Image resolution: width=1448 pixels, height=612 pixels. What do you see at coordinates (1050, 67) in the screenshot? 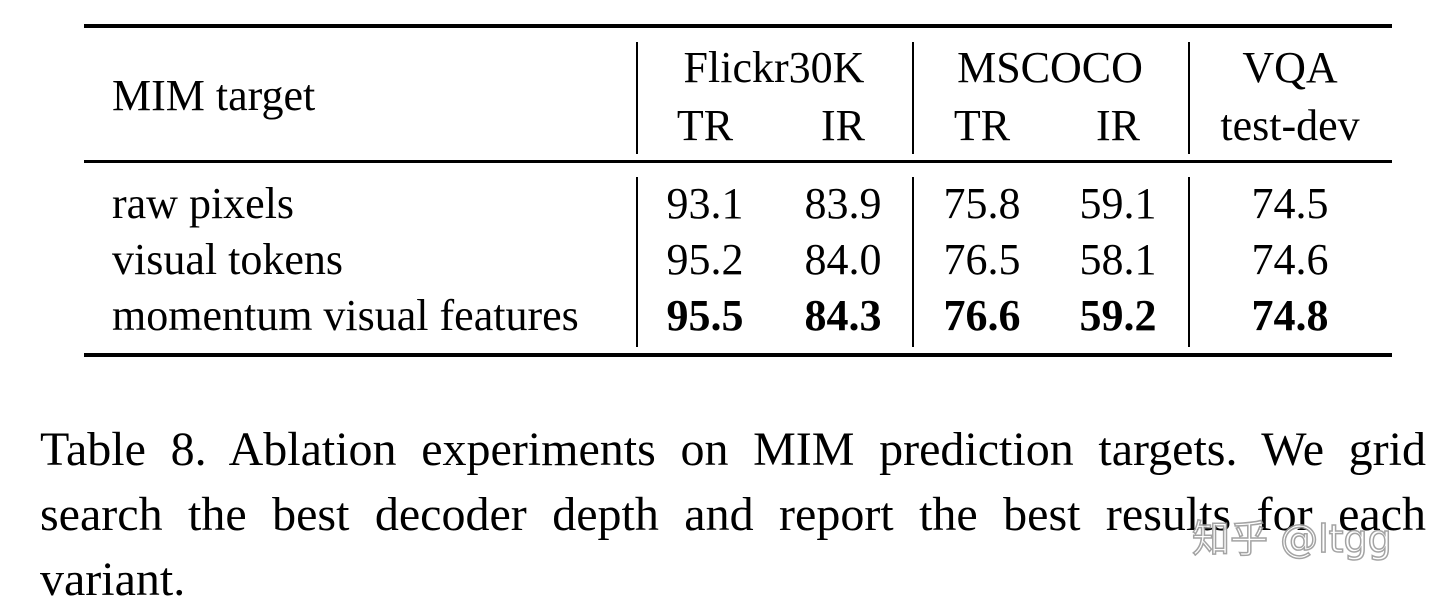
I see `group-header-mscoco: MSCOCO` at bounding box center [1050, 67].